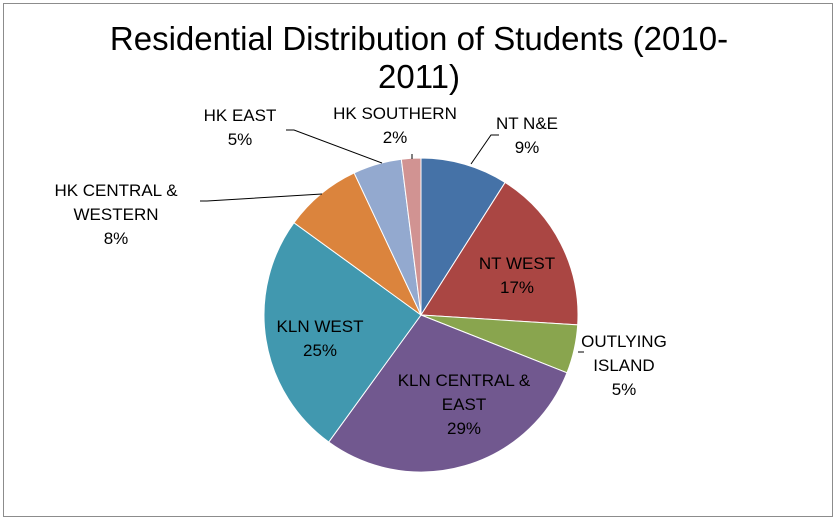 The height and width of the screenshot is (521, 838). Describe the element at coordinates (411, 236) in the screenshot. I see `pie-slice-hk-southern` at that location.